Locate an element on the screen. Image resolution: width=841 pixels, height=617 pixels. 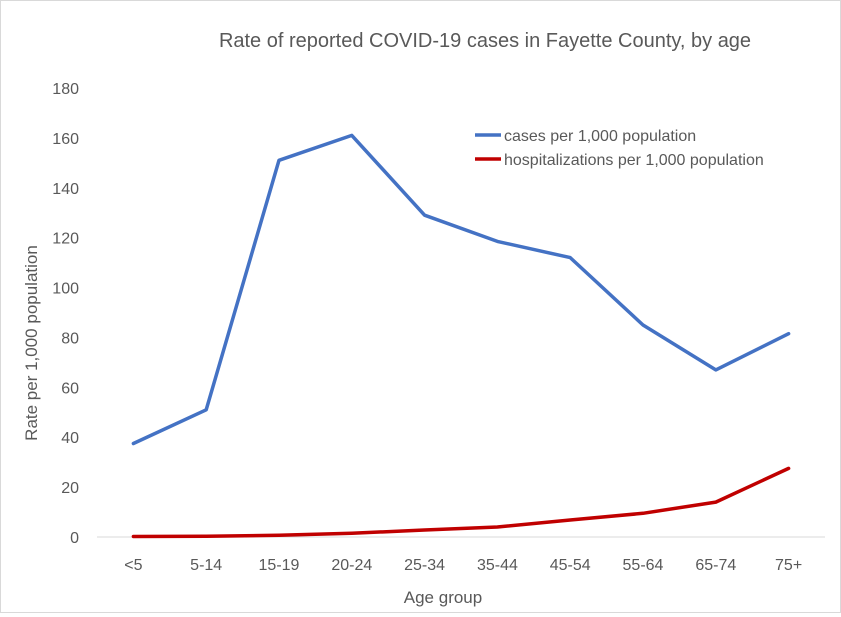
x-tick-label: 65-74 is located at coordinates (715, 565).